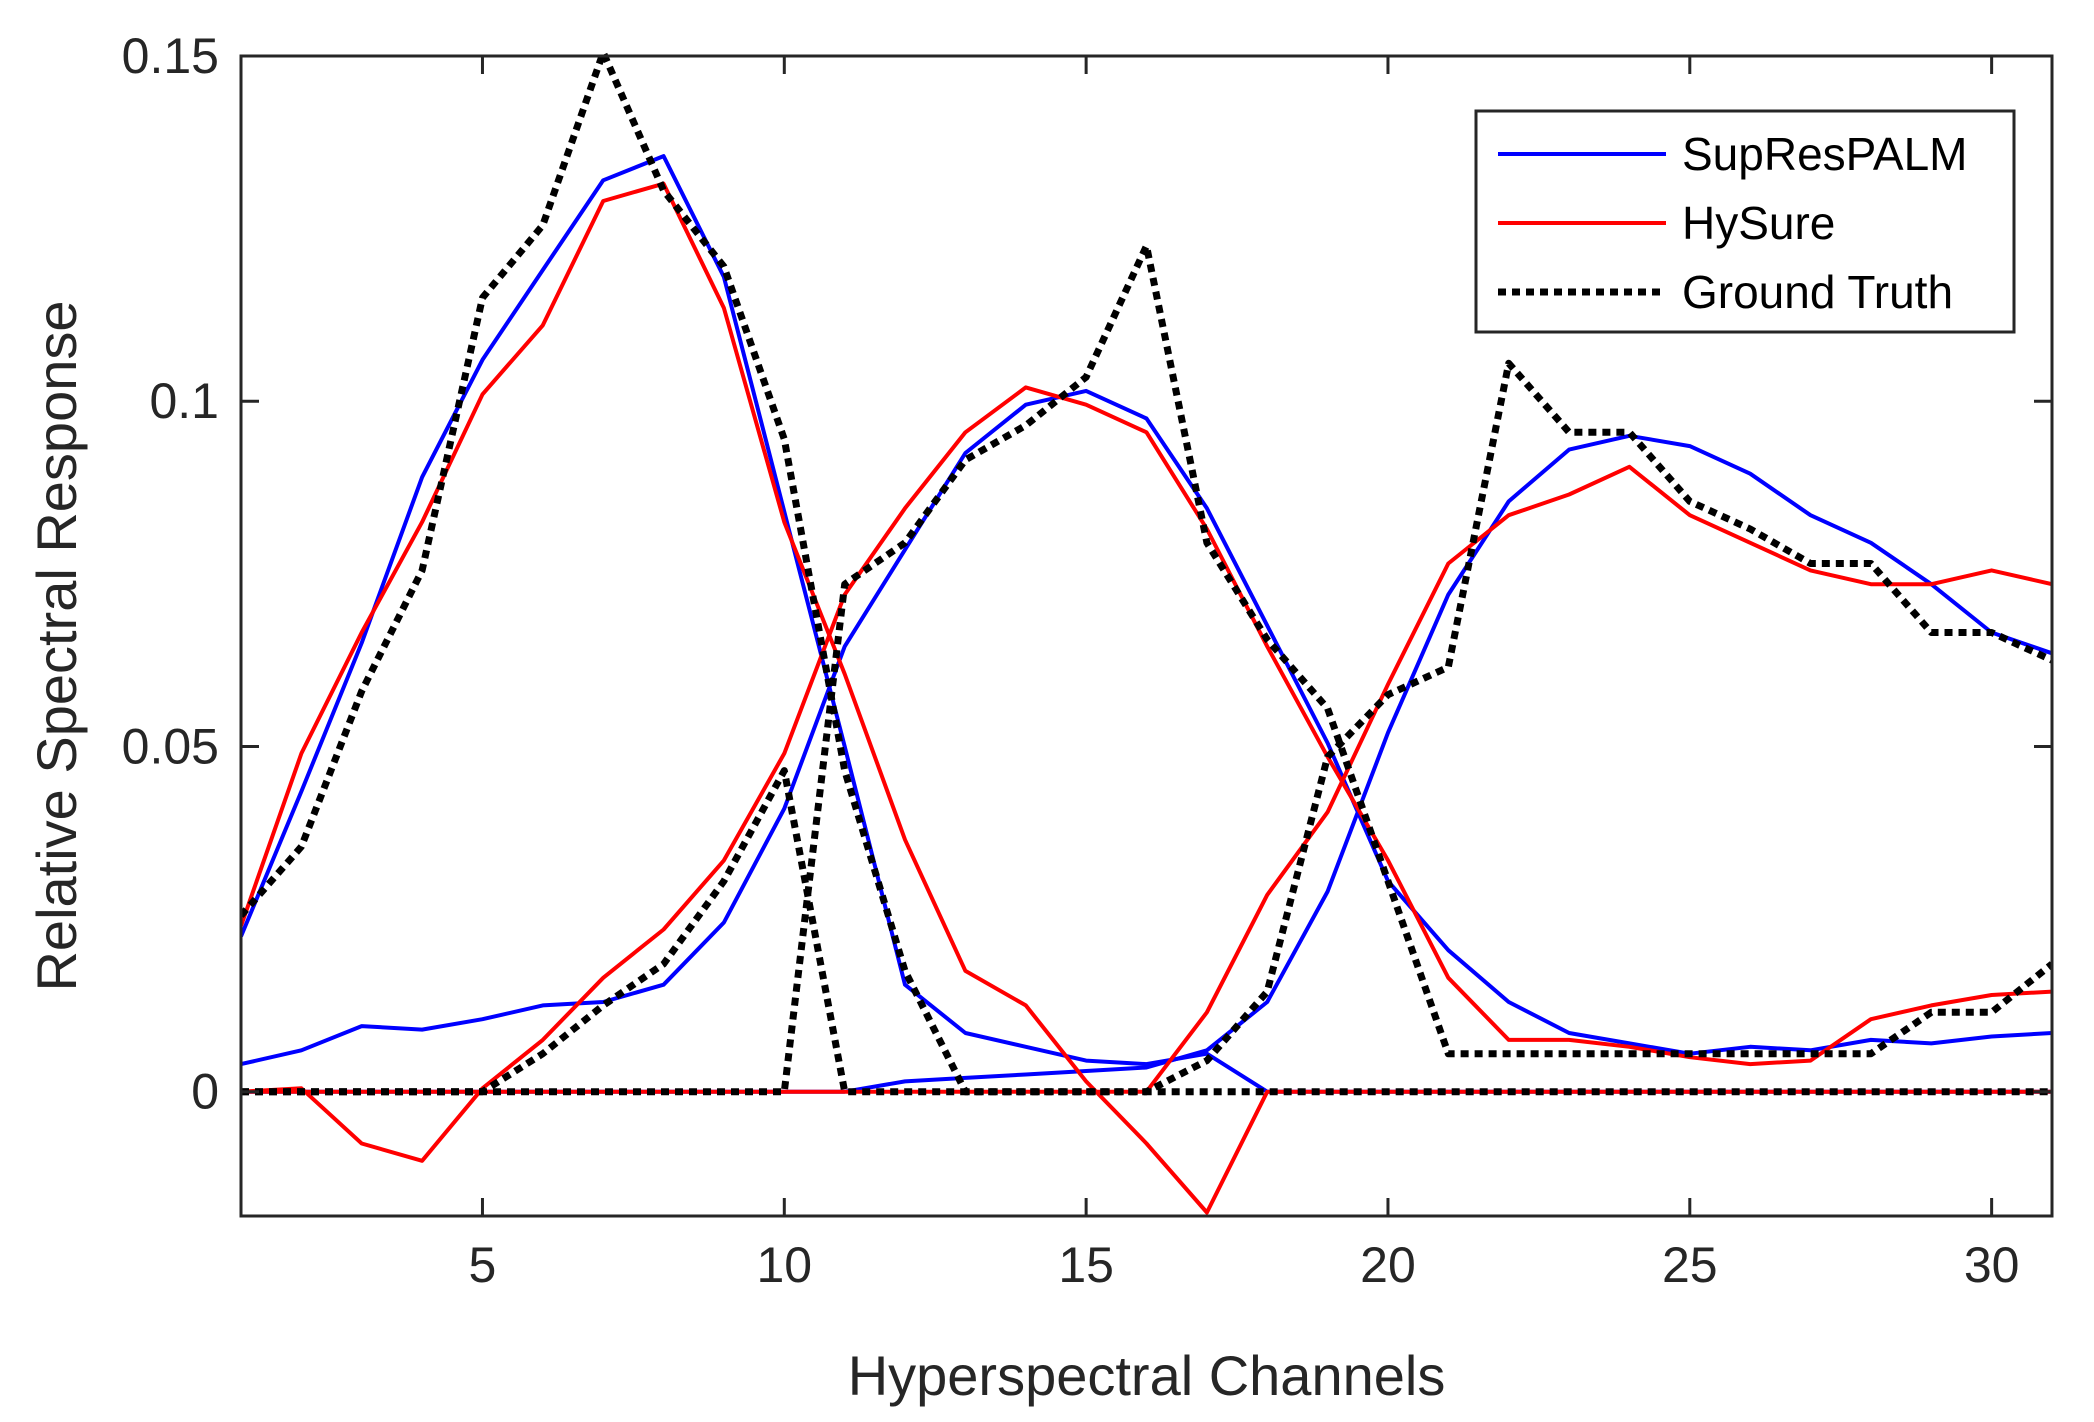 This screenshot has width=2094, height=1422. What do you see at coordinates (1147, 1375) in the screenshot?
I see `x-axis-title: Hyperspectral Channels` at bounding box center [1147, 1375].